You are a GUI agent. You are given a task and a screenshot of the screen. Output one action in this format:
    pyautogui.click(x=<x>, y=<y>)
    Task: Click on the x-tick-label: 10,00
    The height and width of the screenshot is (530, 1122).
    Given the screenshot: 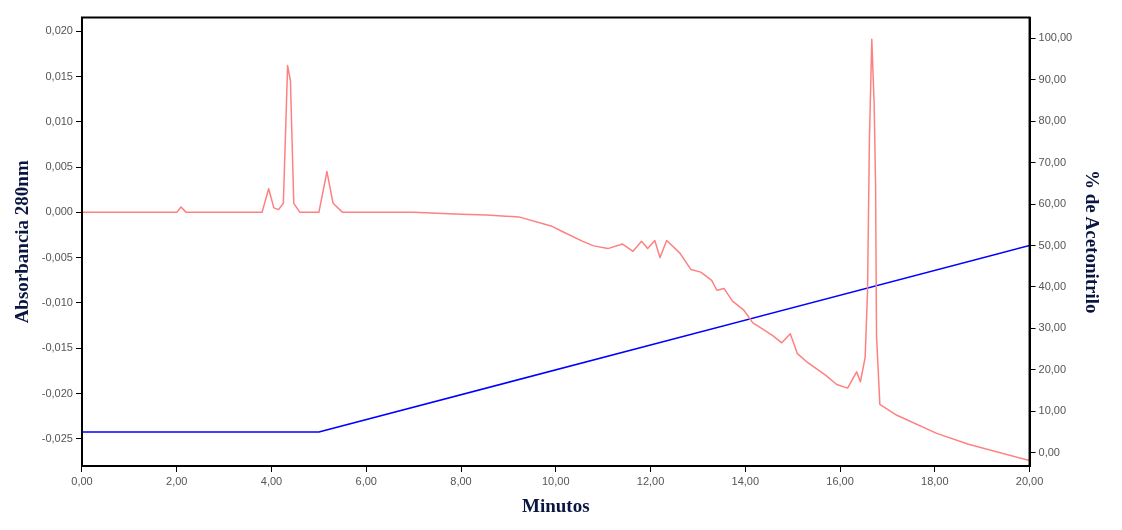 What is the action you would take?
    pyautogui.click(x=556, y=480)
    